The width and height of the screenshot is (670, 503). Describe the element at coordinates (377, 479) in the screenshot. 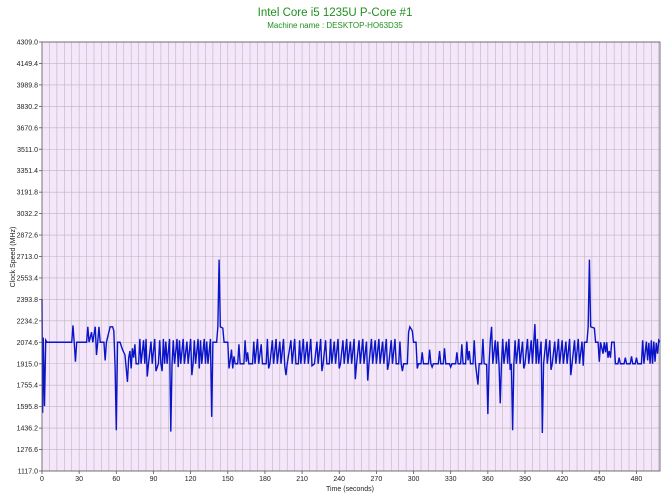

I see `x-tick-label: 270` at that location.